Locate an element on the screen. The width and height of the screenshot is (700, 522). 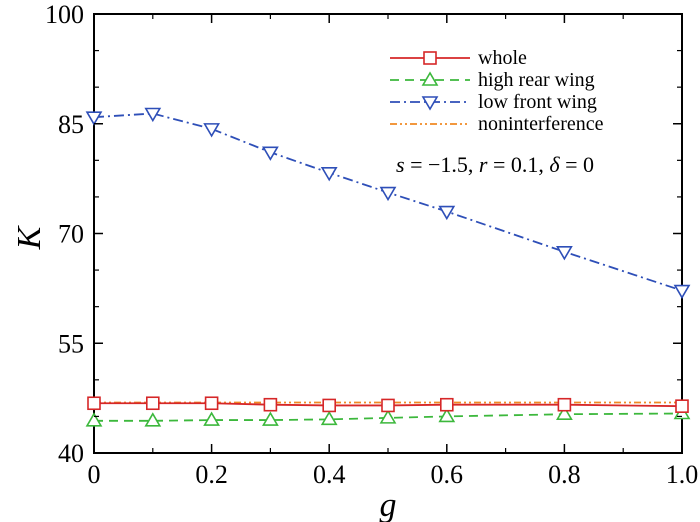
legend-marker-whole is located at coordinates (430, 58).